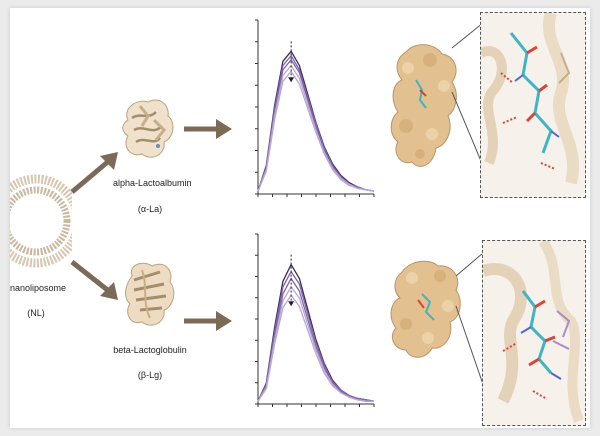 The image size is (600, 436). Describe the element at coordinates (41, 221) in the screenshot. I see `nanoliposome-icon` at that location.